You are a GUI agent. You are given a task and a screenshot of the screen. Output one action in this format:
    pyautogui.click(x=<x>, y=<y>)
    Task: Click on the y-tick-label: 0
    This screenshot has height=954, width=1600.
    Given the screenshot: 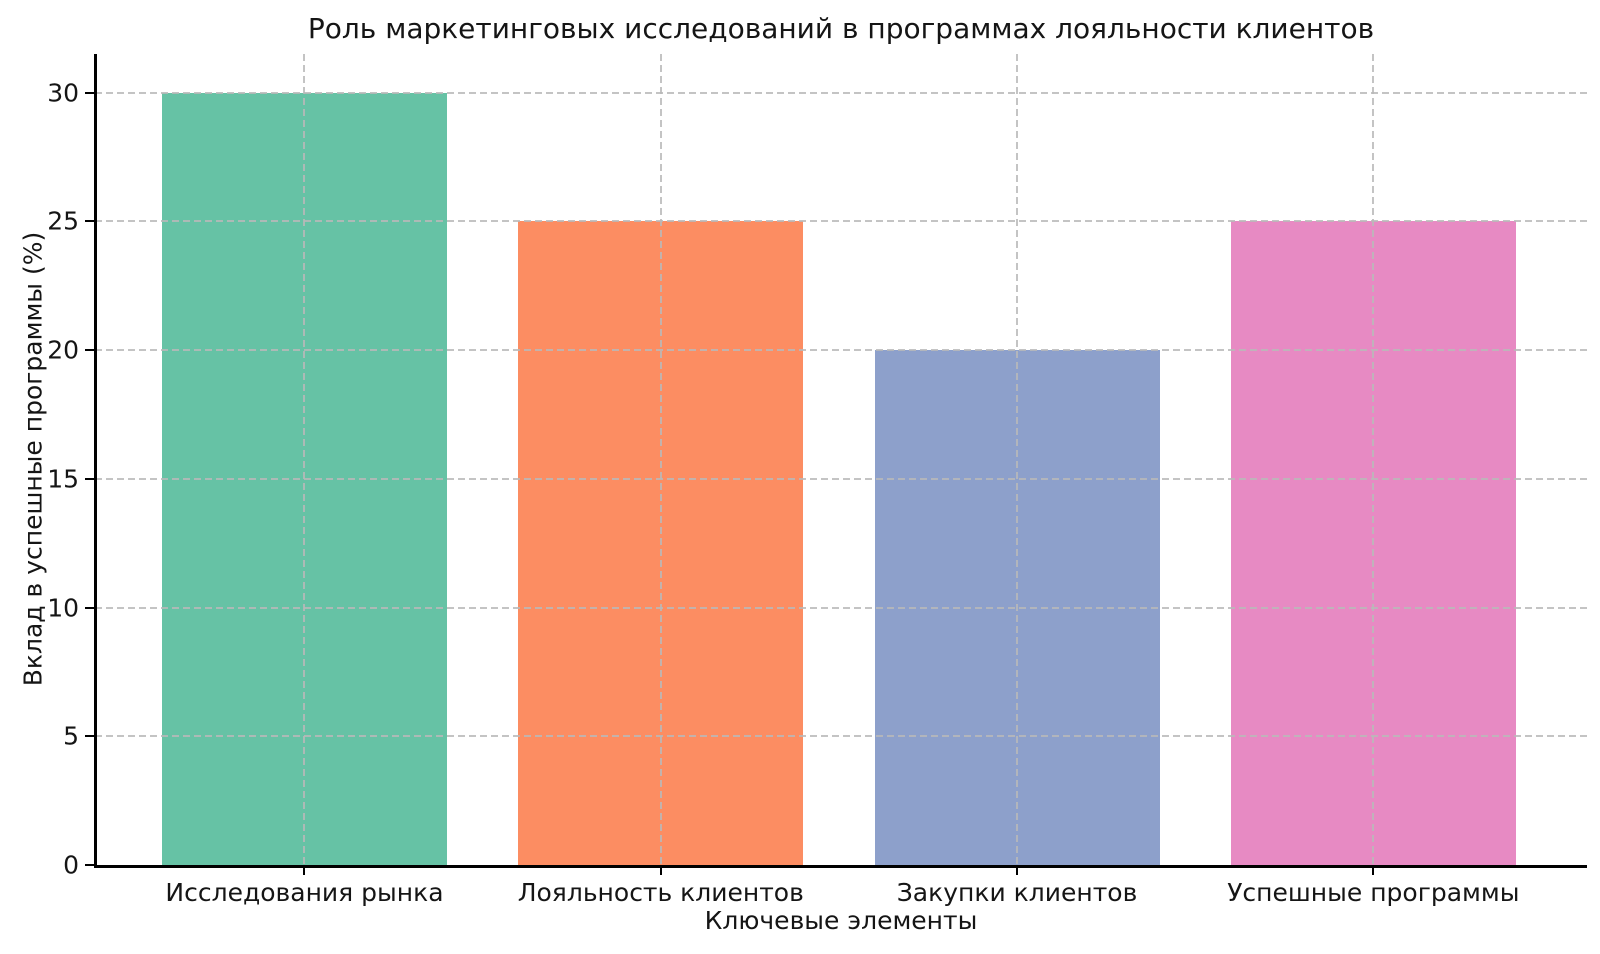 What is the action you would take?
    pyautogui.click(x=71, y=865)
    